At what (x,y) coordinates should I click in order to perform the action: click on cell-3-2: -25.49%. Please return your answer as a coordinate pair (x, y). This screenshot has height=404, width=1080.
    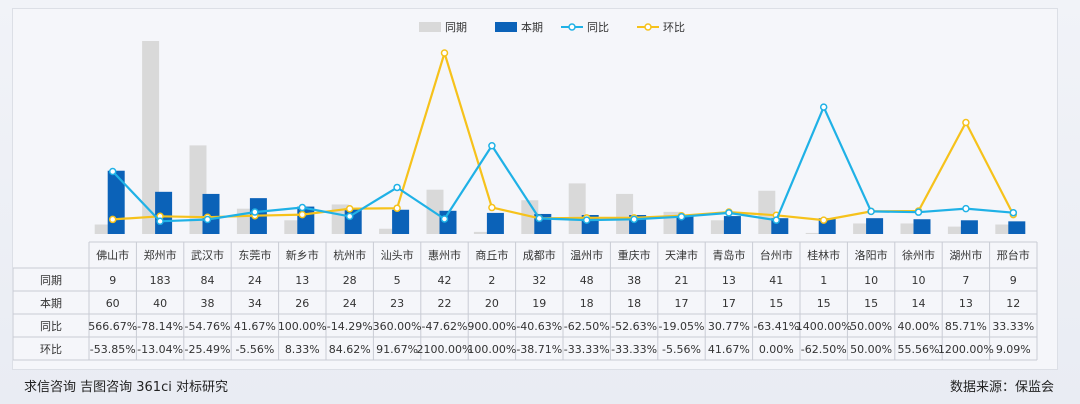
    Looking at the image, I should click on (208, 349).